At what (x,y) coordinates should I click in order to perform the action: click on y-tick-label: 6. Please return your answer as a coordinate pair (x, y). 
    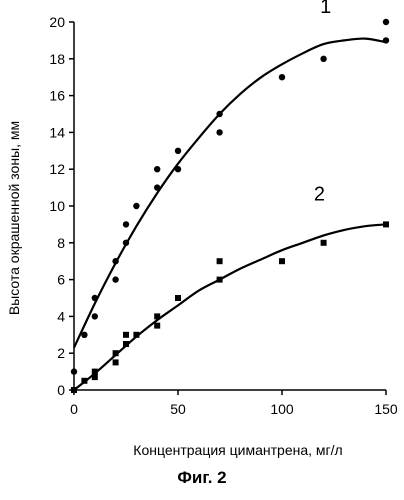
    Looking at the image, I should click on (61, 280).